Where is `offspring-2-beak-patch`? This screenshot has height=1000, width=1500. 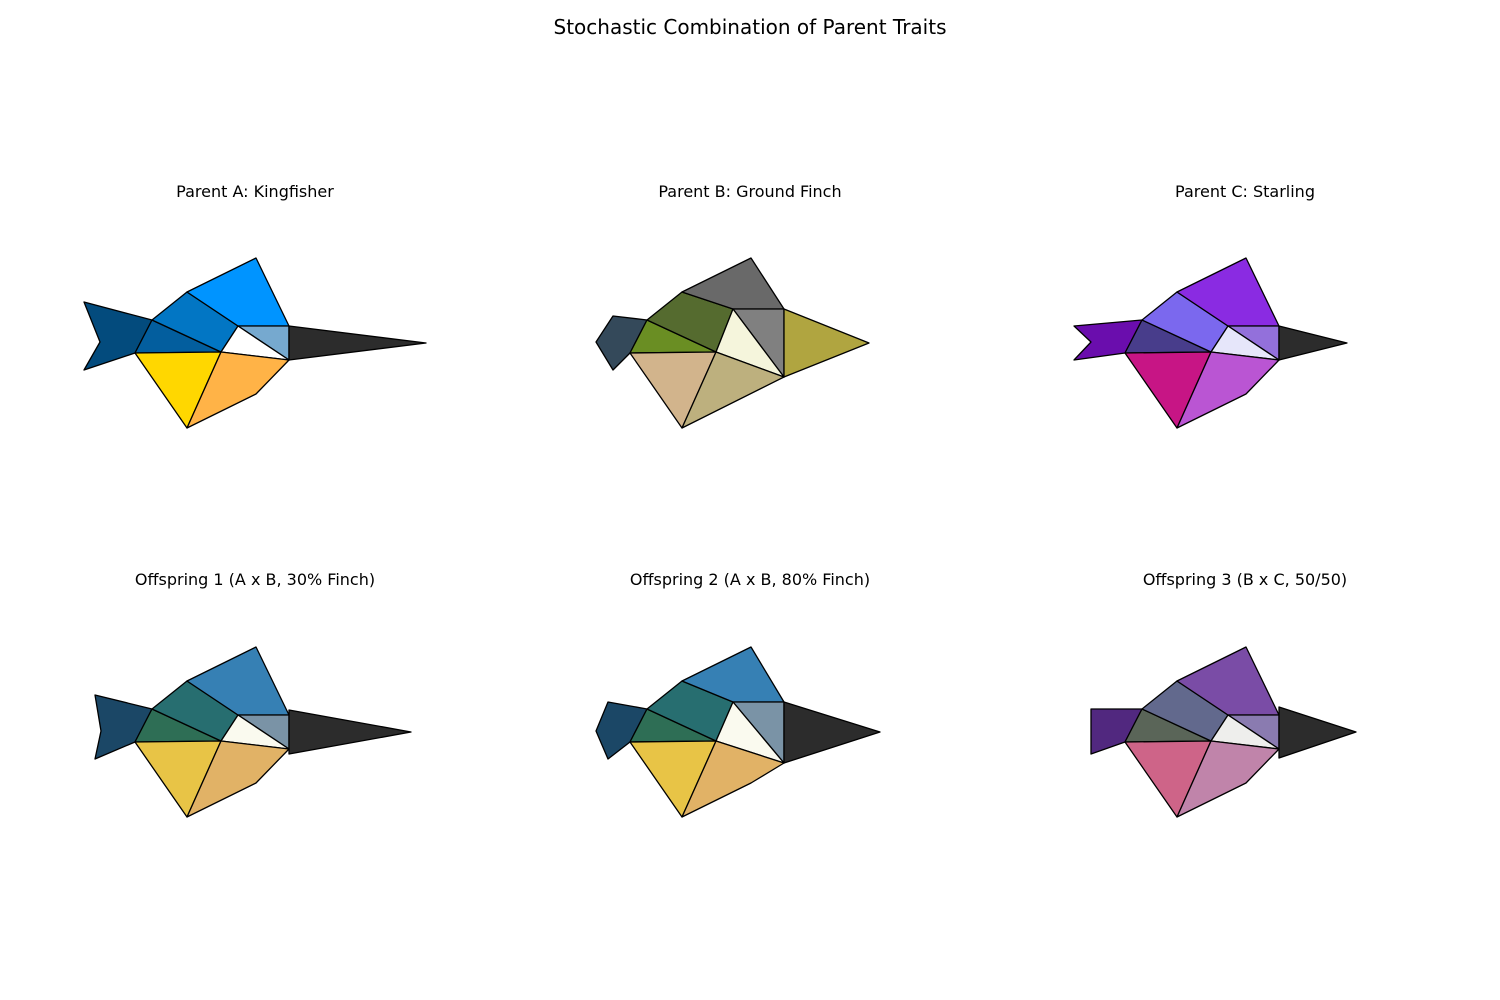 offspring-2-beak-patch is located at coordinates (832, 732).